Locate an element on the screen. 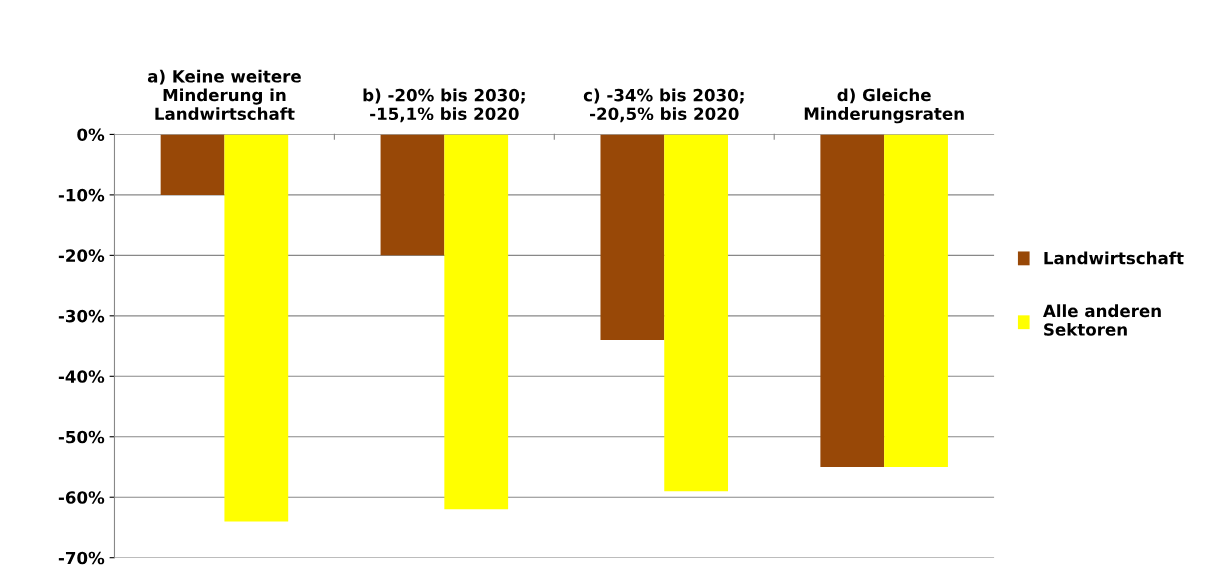  legend-label: Landwirtschaft is located at coordinates (1114, 258).